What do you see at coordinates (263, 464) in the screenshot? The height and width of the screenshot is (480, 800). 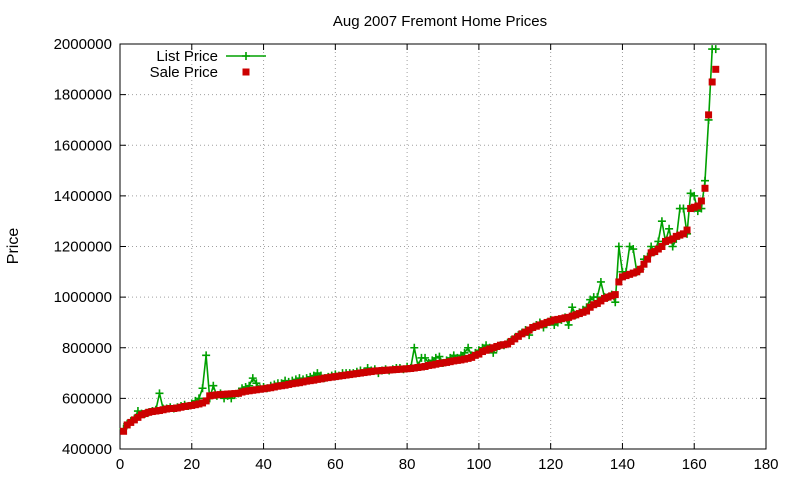 I see `x-tick-label: 40` at bounding box center [263, 464].